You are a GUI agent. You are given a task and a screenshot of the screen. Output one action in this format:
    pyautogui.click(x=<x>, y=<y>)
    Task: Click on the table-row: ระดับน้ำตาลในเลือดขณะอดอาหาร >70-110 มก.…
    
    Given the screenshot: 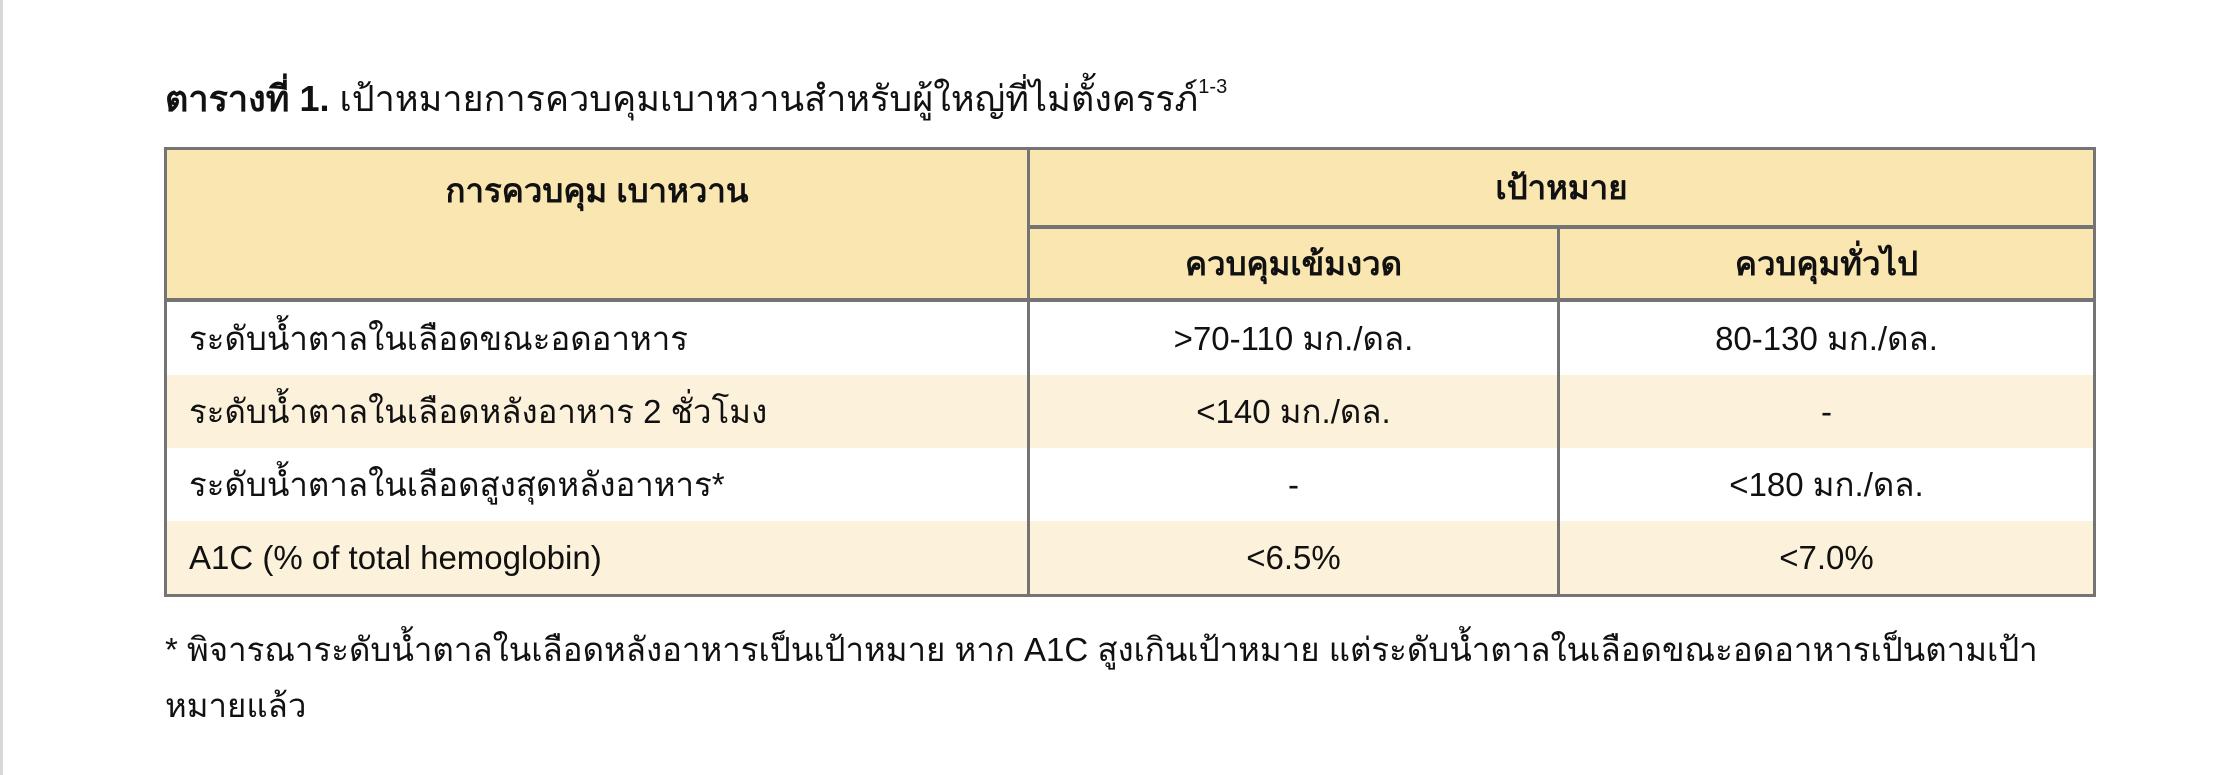 What is the action you would take?
    pyautogui.click(x=1130, y=337)
    